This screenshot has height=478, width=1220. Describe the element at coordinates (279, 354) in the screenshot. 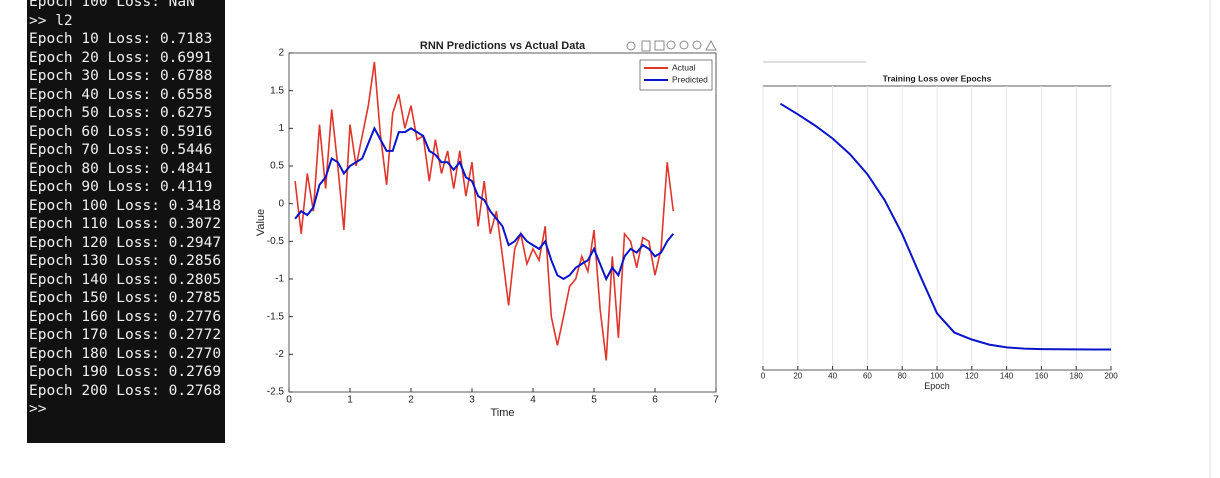

I see `y-tick-label: -2` at that location.